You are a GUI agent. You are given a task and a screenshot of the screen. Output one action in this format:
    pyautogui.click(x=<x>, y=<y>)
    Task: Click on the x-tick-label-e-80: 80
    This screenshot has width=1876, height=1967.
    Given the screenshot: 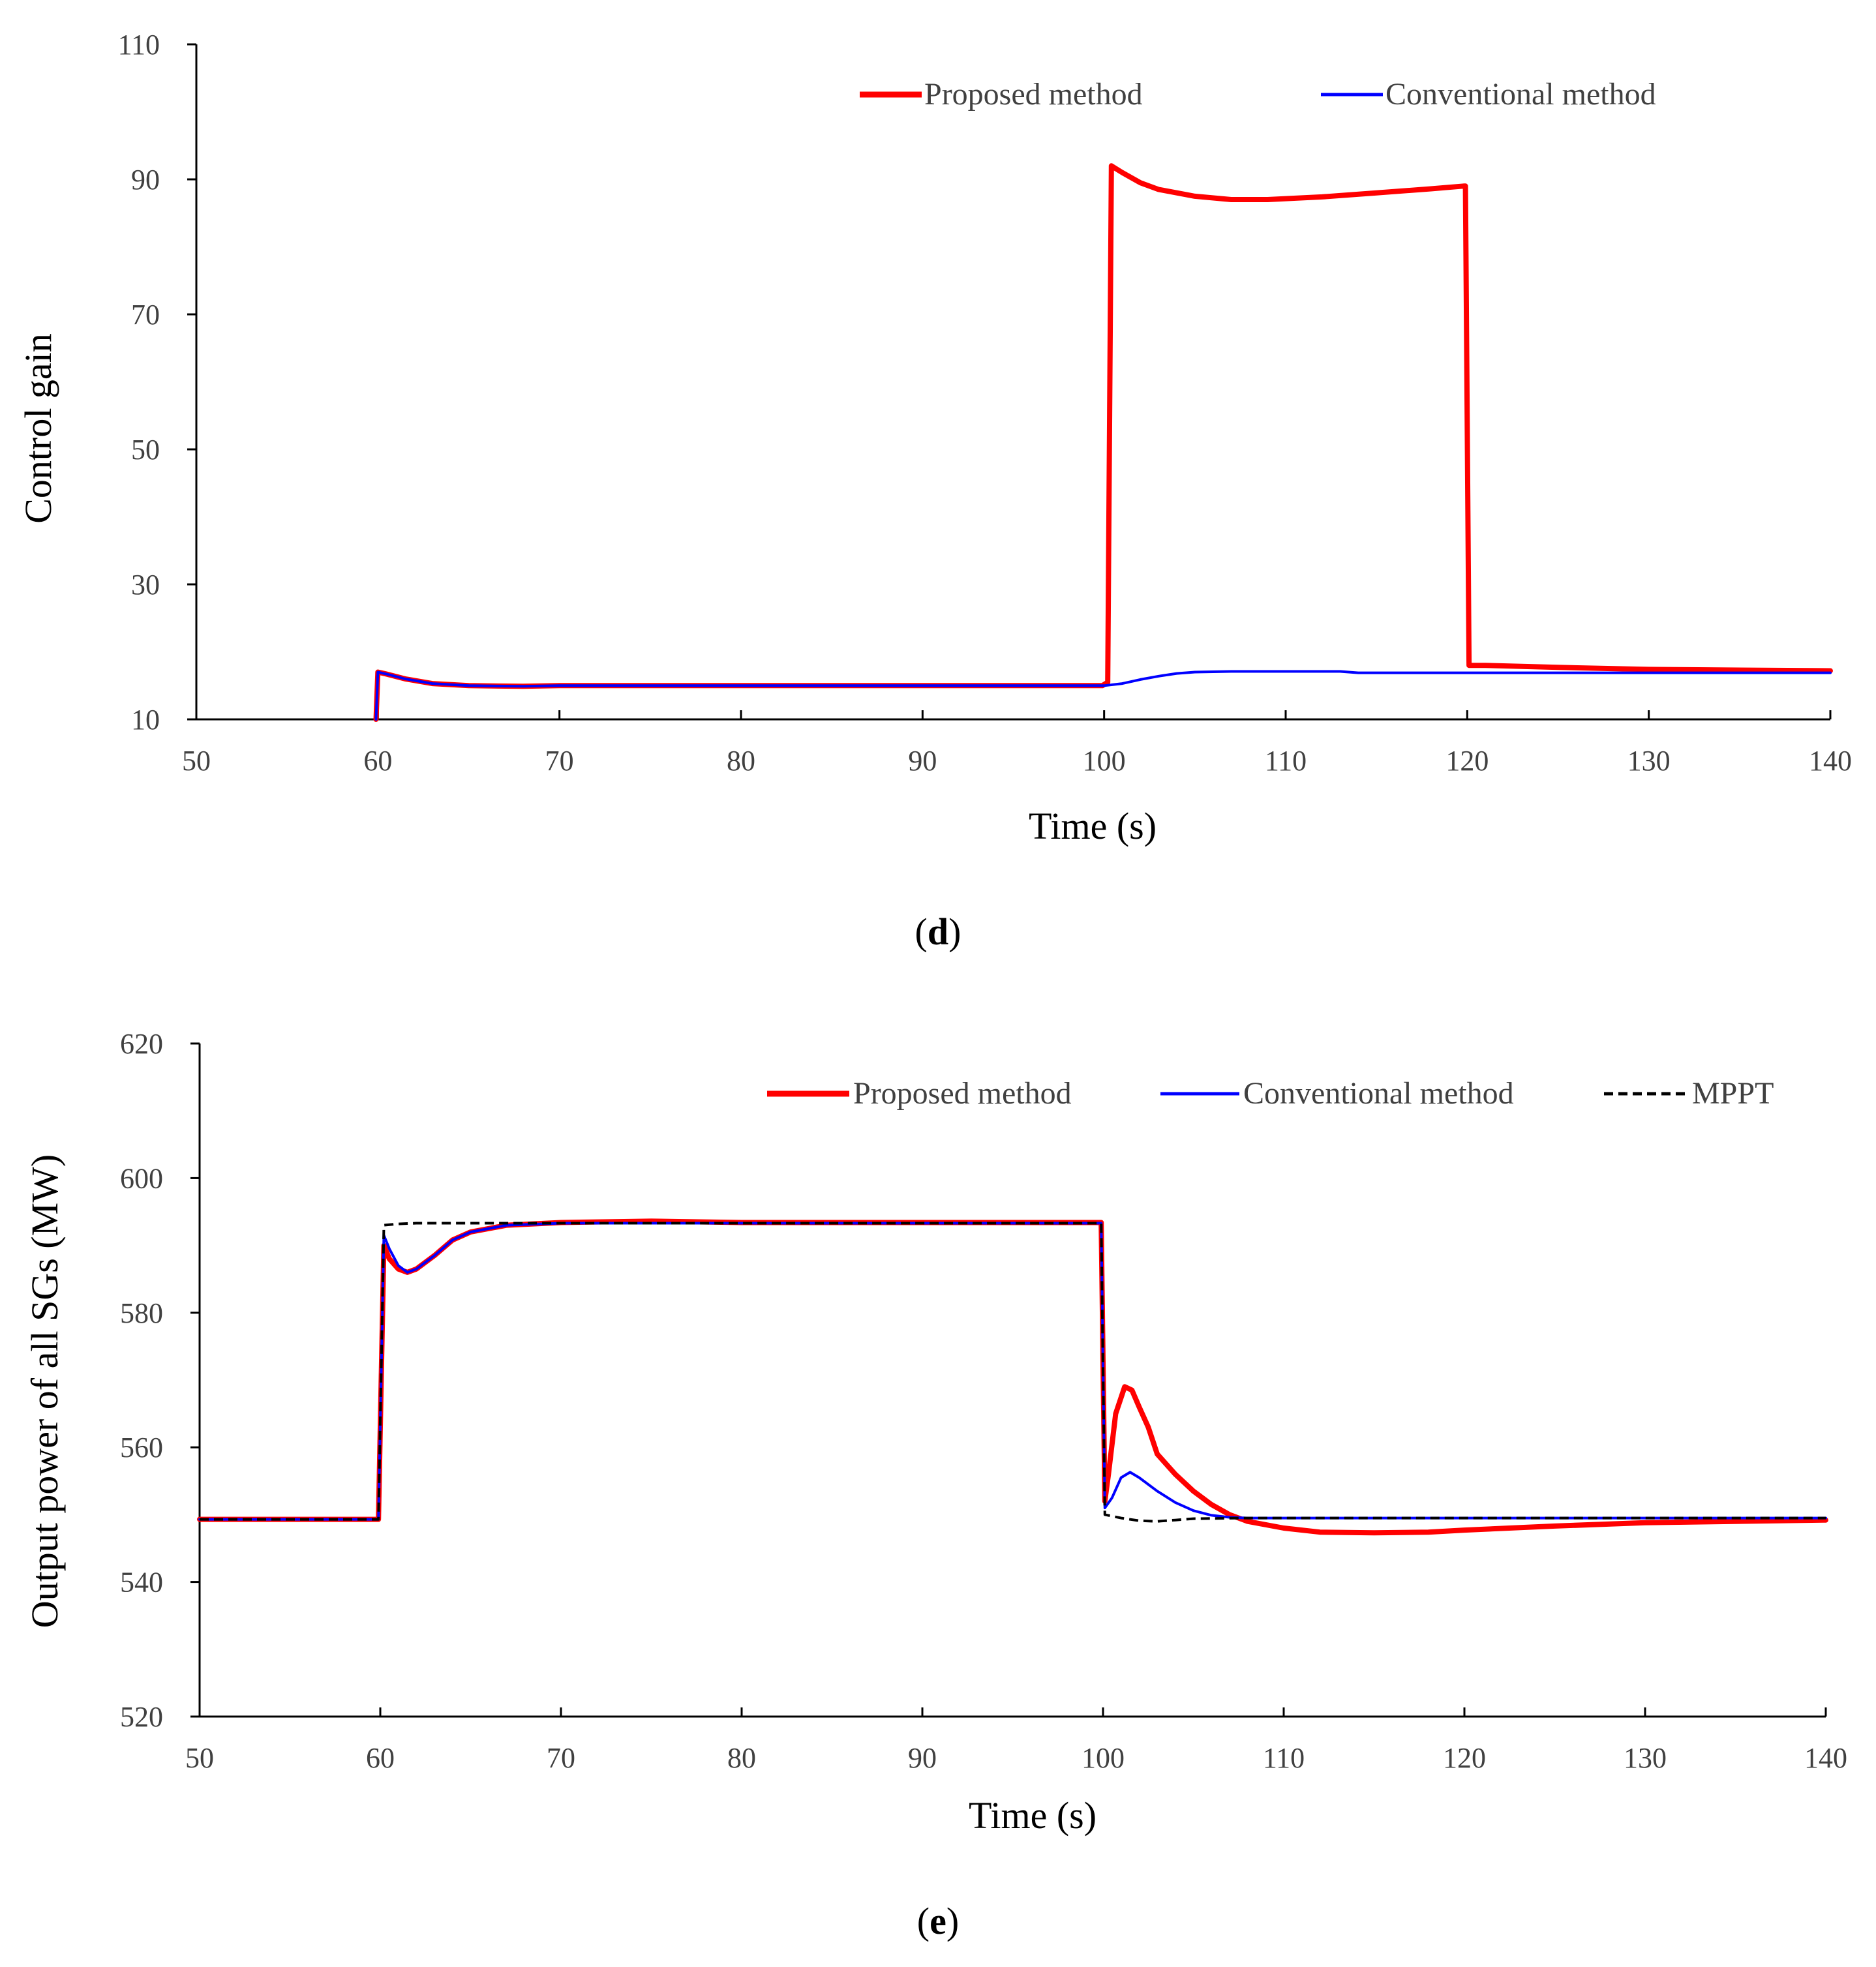 What is the action you would take?
    pyautogui.click(x=741, y=1758)
    